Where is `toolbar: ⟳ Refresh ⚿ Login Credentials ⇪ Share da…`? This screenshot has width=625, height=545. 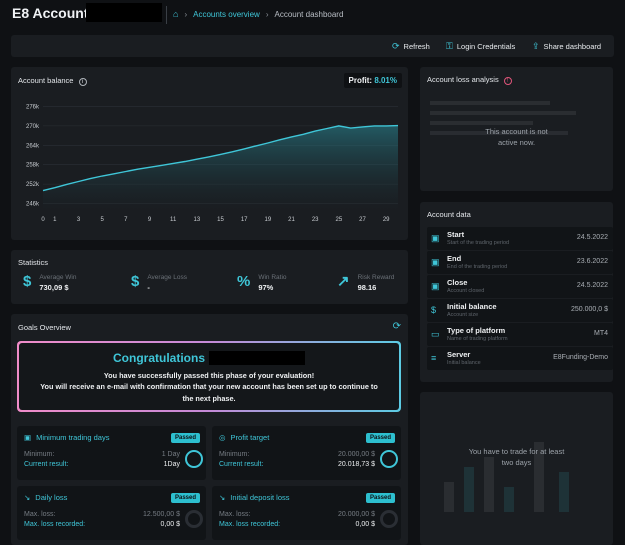 toolbar: ⟳ Refresh ⚿ Login Credentials ⇪ Share da… is located at coordinates (312, 46).